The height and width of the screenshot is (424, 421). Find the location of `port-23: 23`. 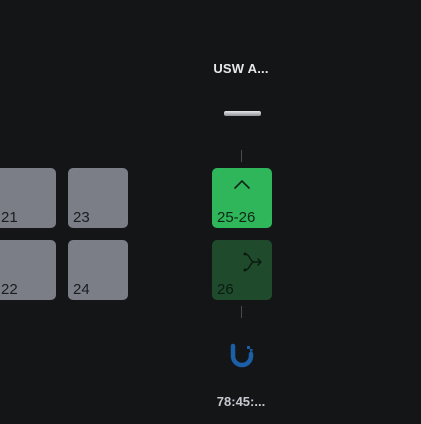

port-23: 23 is located at coordinates (98, 198).